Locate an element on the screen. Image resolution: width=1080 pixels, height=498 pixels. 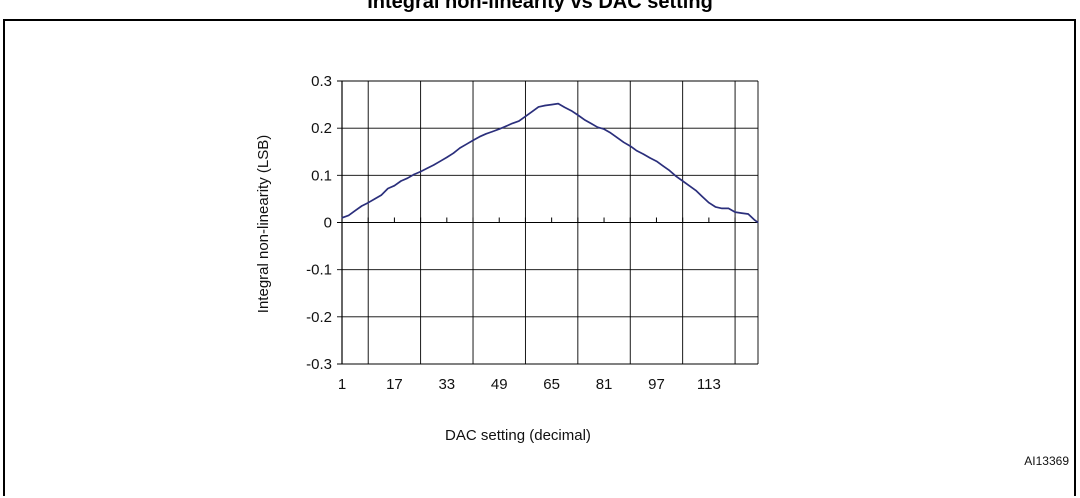
data-line is located at coordinates (550, 163).